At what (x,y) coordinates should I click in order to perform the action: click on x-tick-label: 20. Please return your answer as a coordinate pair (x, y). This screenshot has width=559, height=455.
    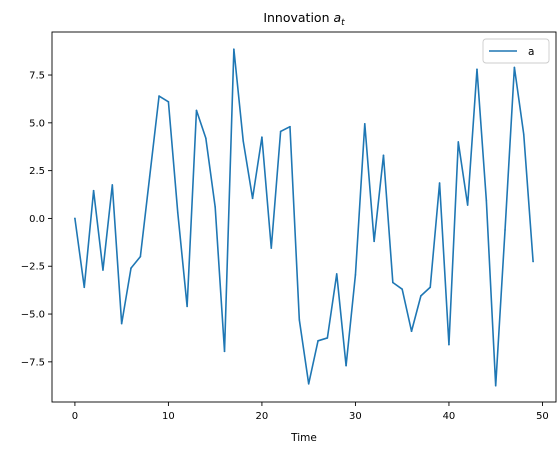
    Looking at the image, I should click on (262, 416).